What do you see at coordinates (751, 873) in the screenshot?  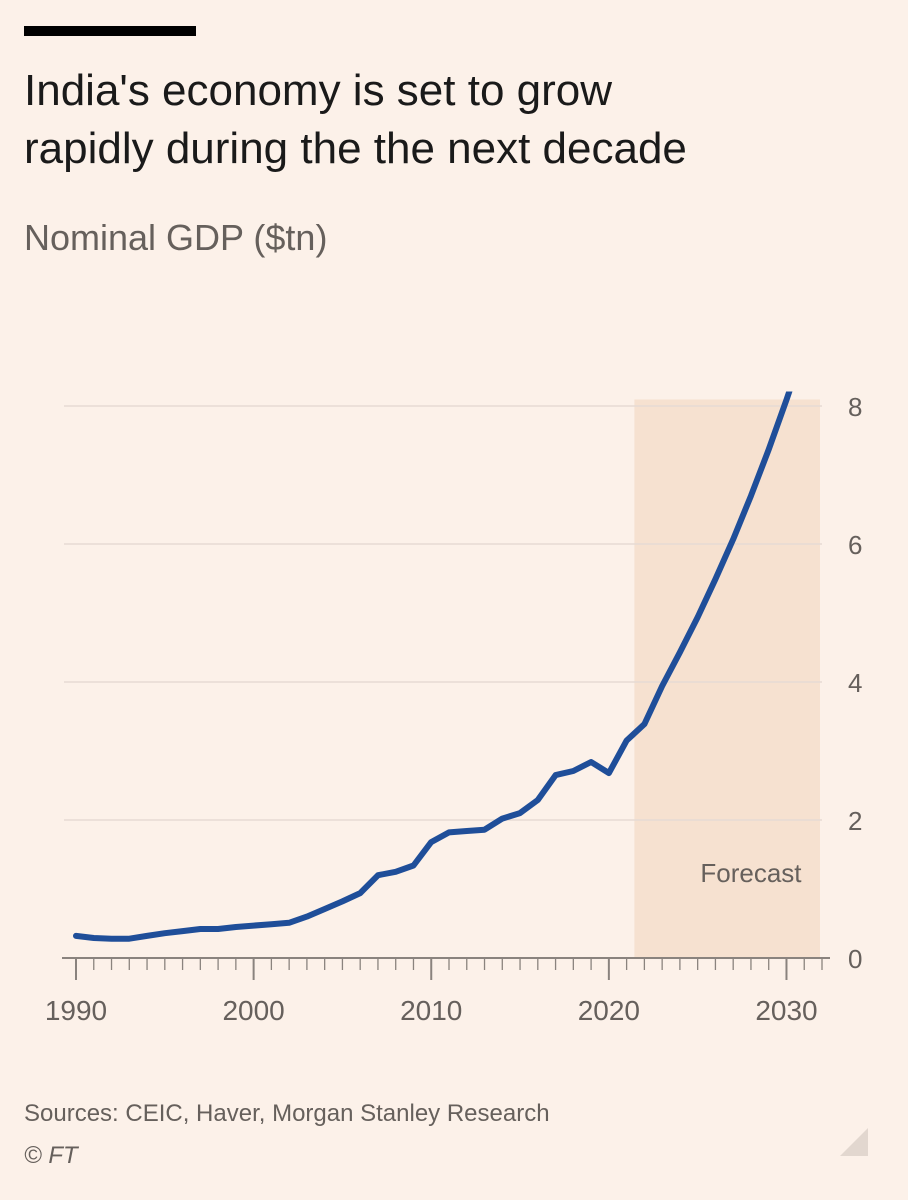 I see `forecast-label: Forecast` at bounding box center [751, 873].